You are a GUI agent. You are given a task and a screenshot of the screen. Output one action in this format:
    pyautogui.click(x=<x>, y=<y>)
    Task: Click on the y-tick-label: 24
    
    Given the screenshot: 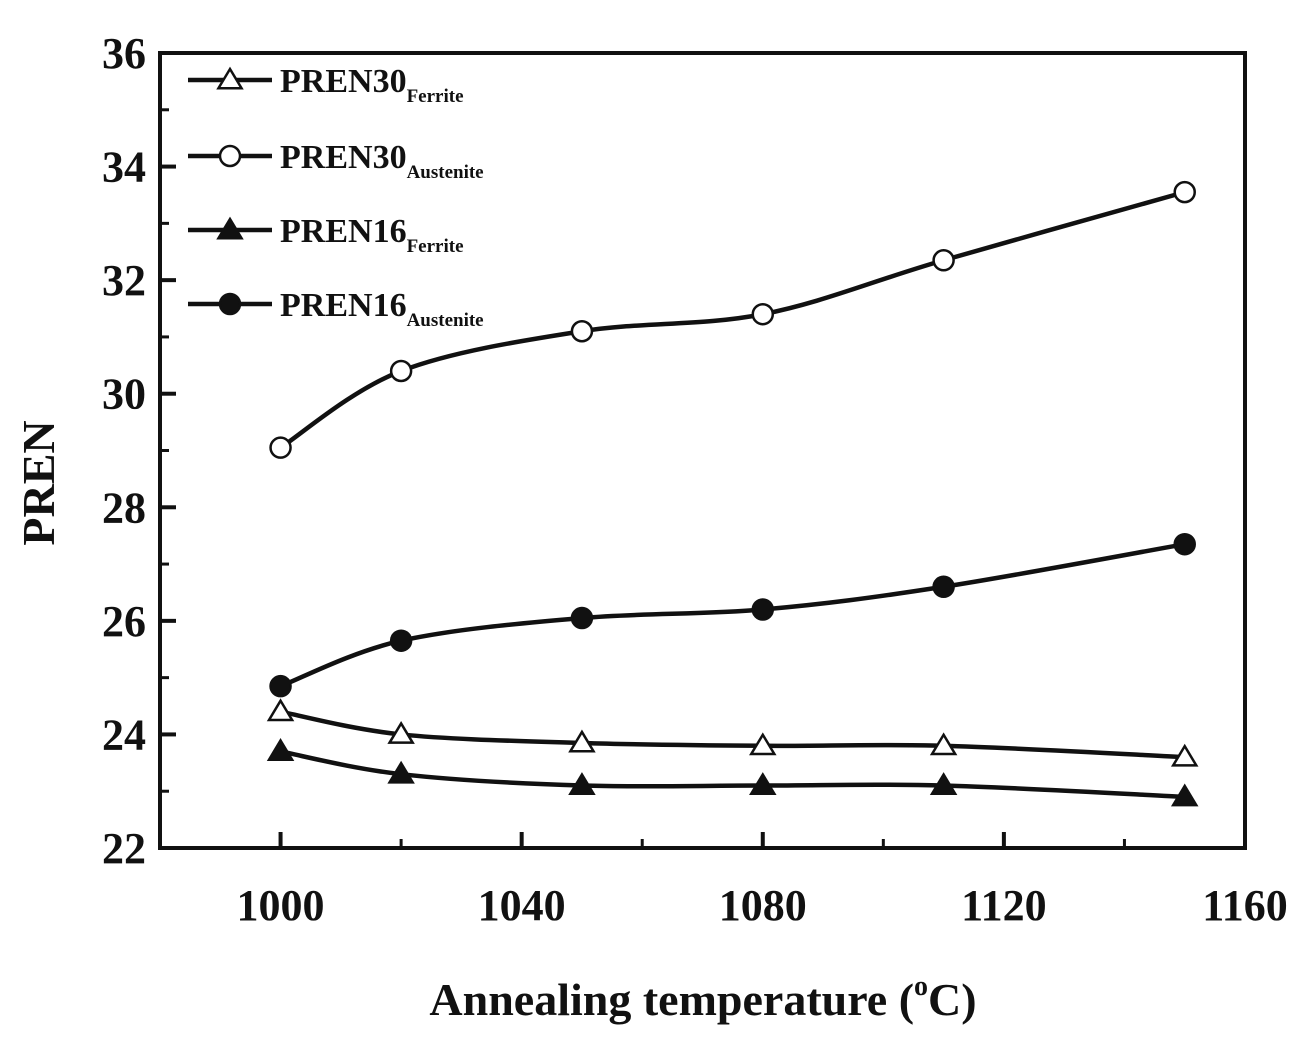 What is the action you would take?
    pyautogui.click(x=124, y=734)
    